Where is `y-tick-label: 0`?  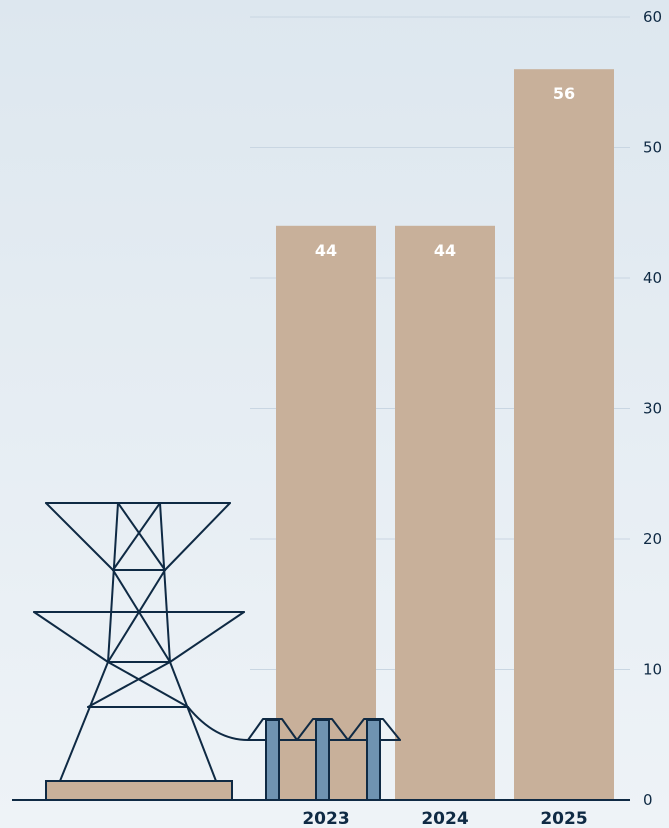
y-tick-label: 0 is located at coordinates (648, 800).